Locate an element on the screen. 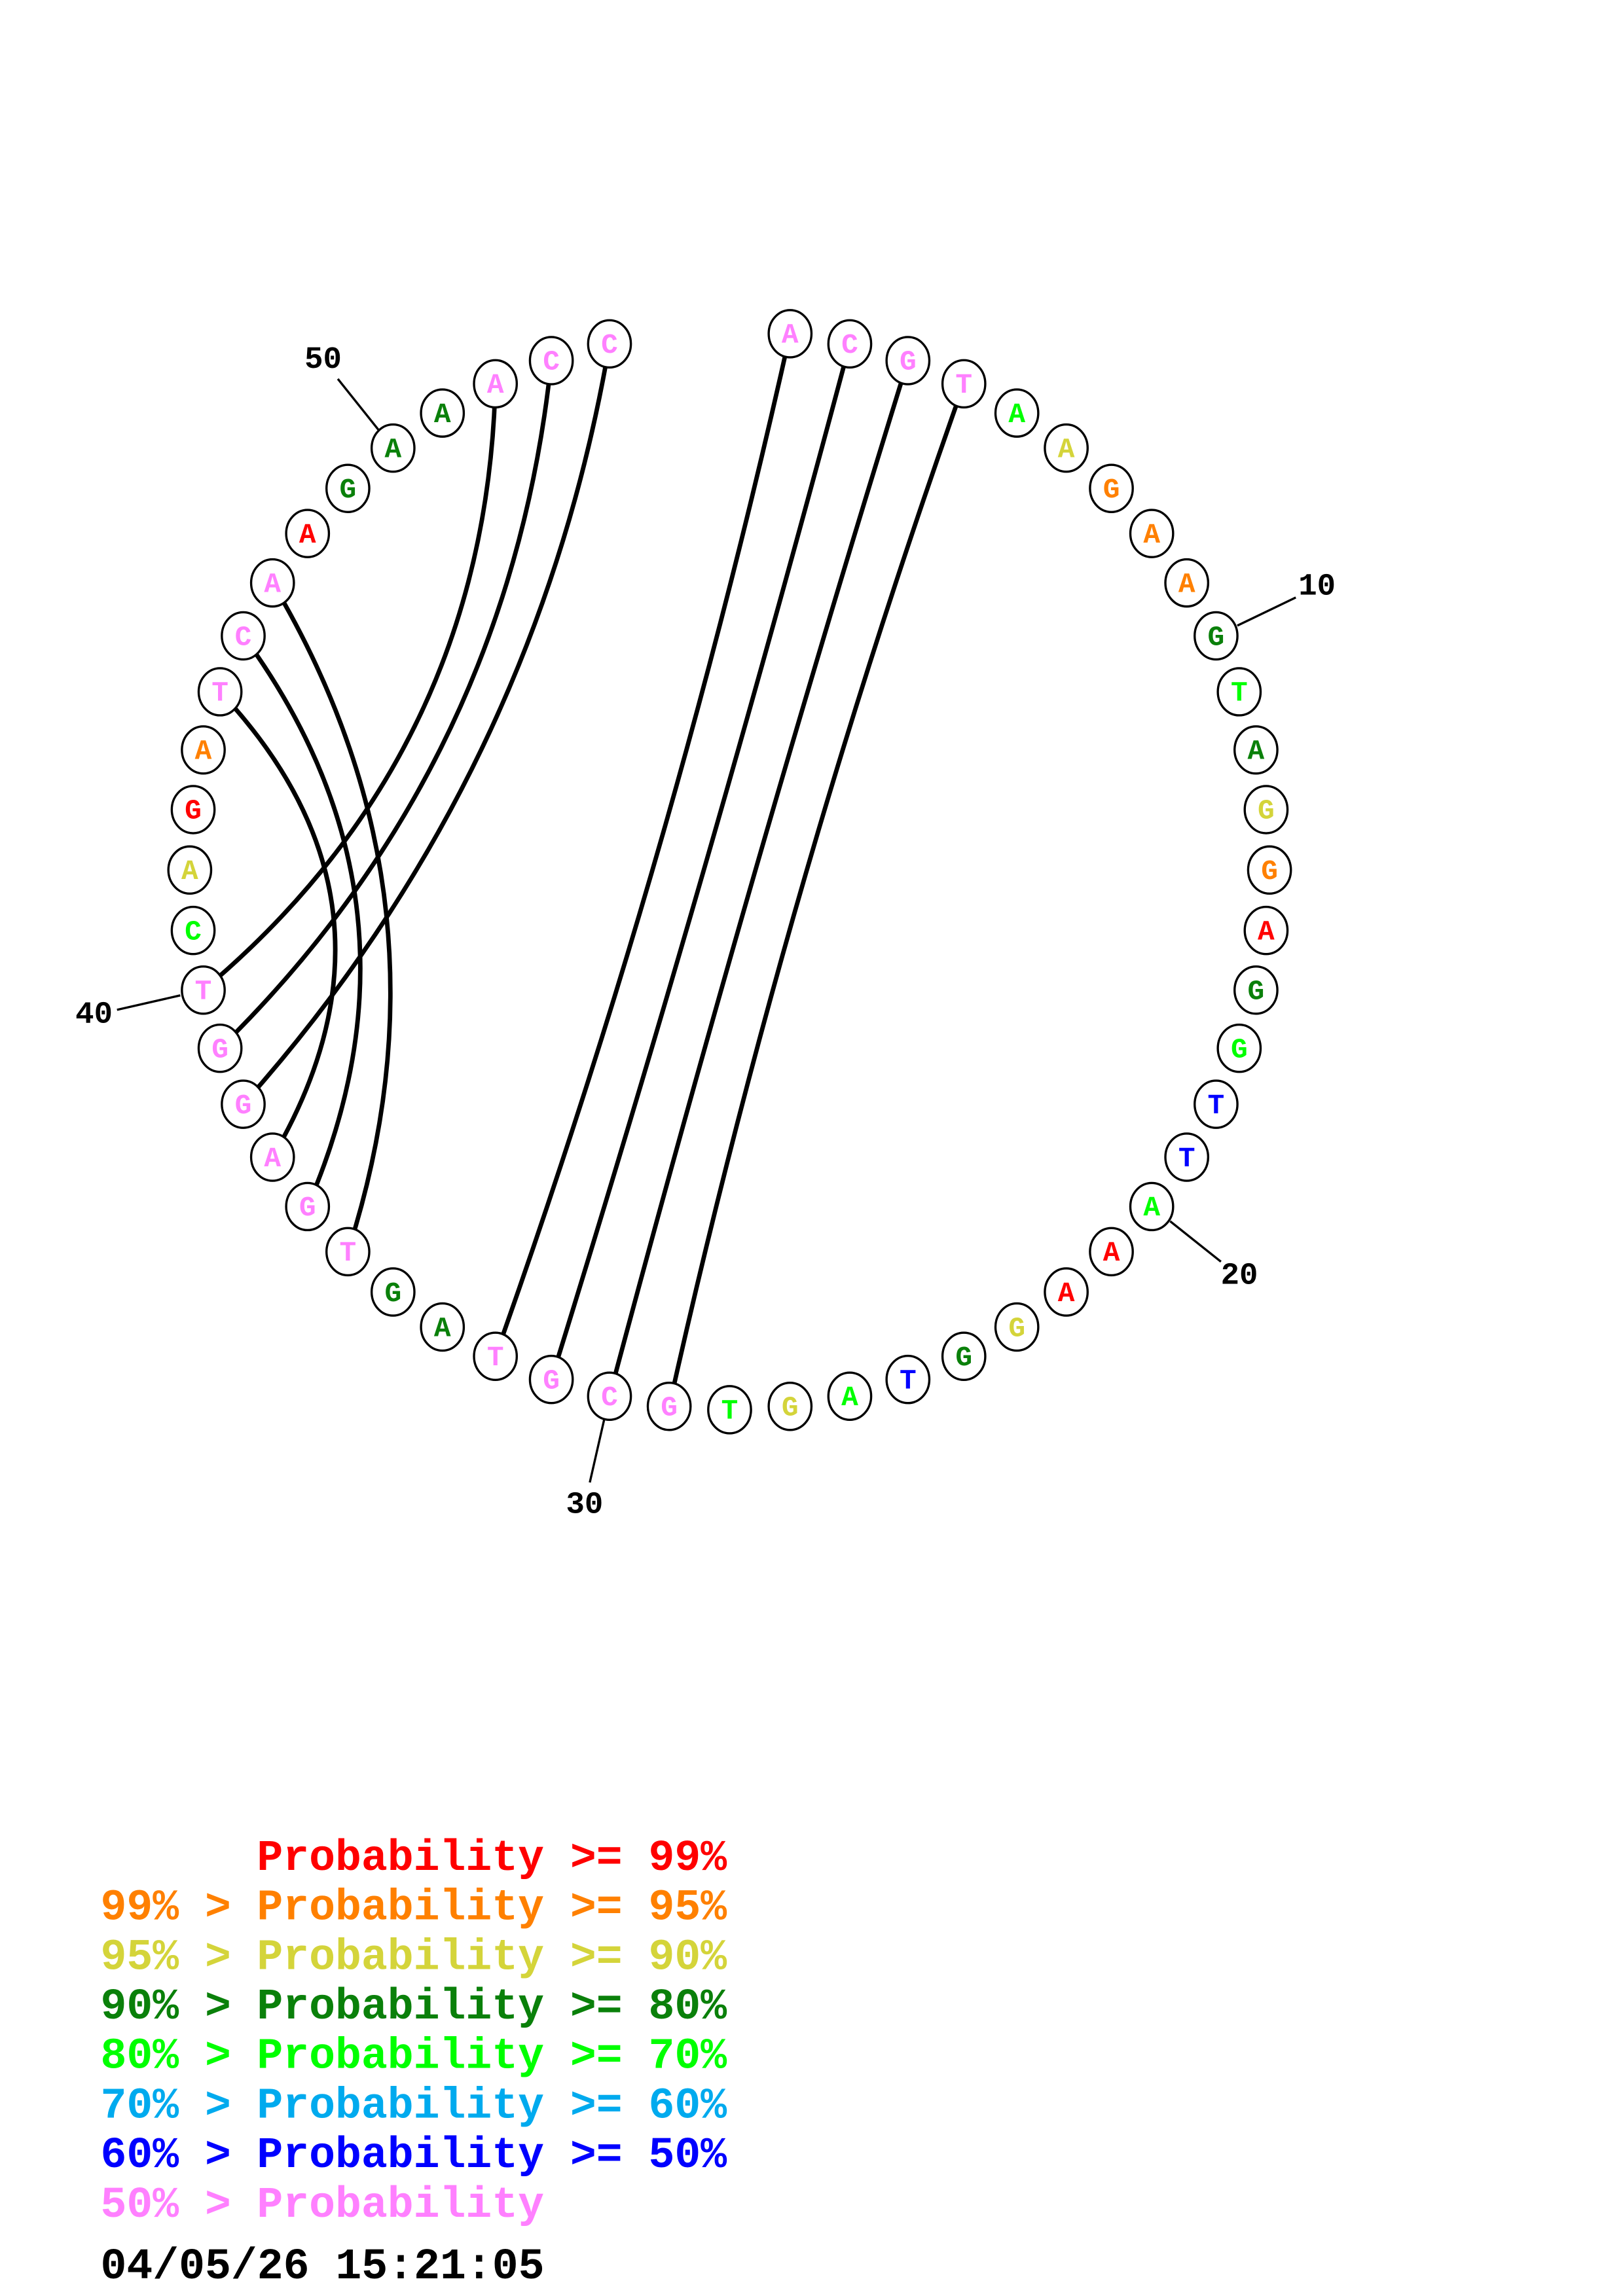  legend-row: Probability >= 99% is located at coordinates (492, 1859).